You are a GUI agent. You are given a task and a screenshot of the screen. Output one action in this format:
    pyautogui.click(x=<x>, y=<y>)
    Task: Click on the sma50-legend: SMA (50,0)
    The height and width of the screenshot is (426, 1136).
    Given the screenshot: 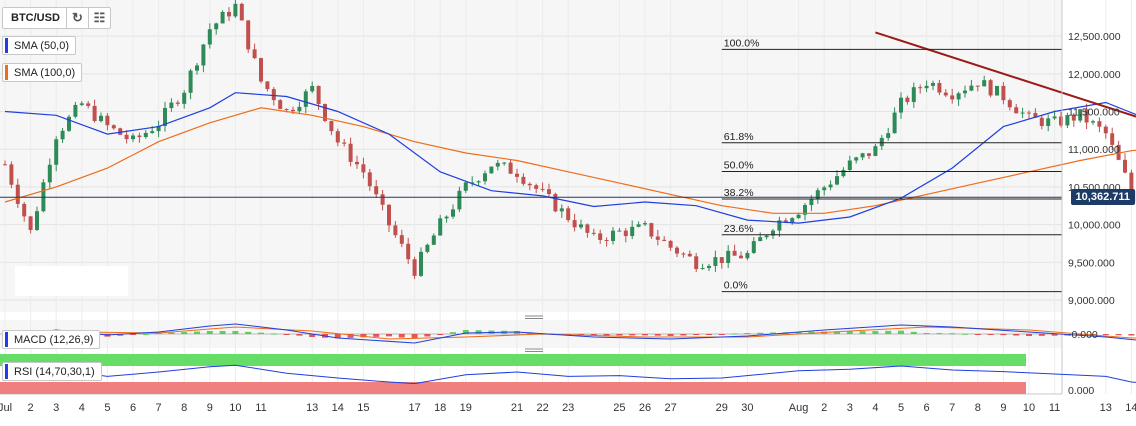 What is the action you would take?
    pyautogui.click(x=39, y=45)
    